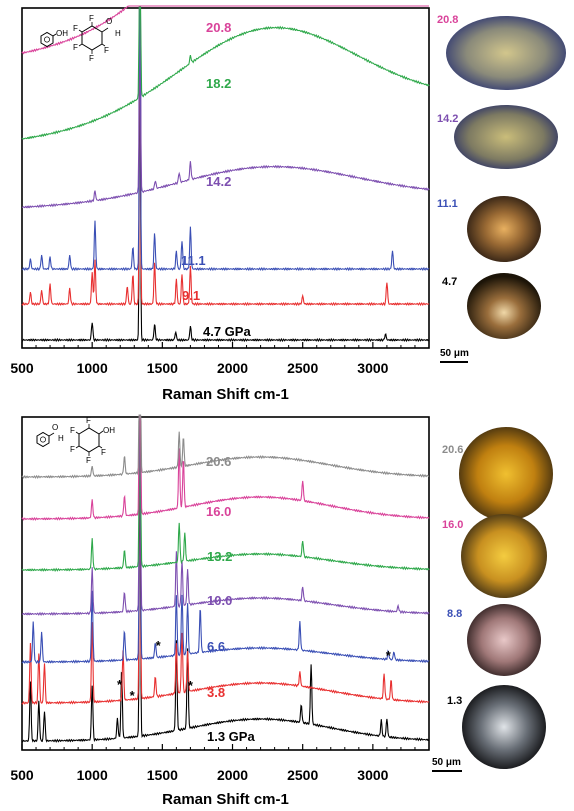 This screenshot has width=574, height=811. Describe the element at coordinates (218, 511) in the screenshot. I see `series-pressure-label: 16.0` at that location.